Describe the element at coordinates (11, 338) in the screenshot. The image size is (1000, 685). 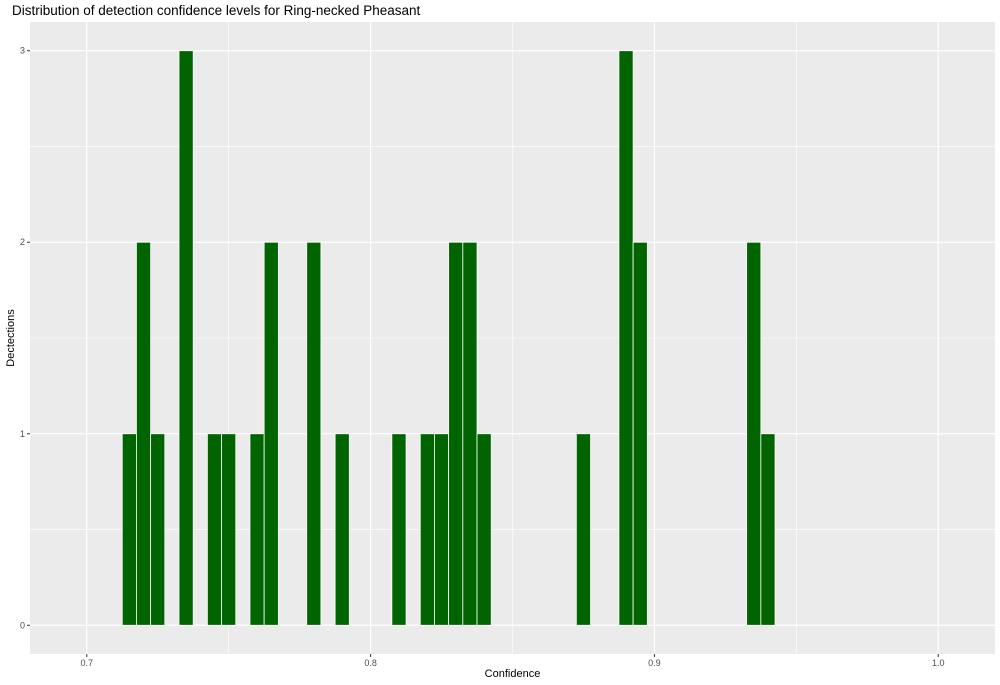
I see `y-axis-label: Dectections` at that location.